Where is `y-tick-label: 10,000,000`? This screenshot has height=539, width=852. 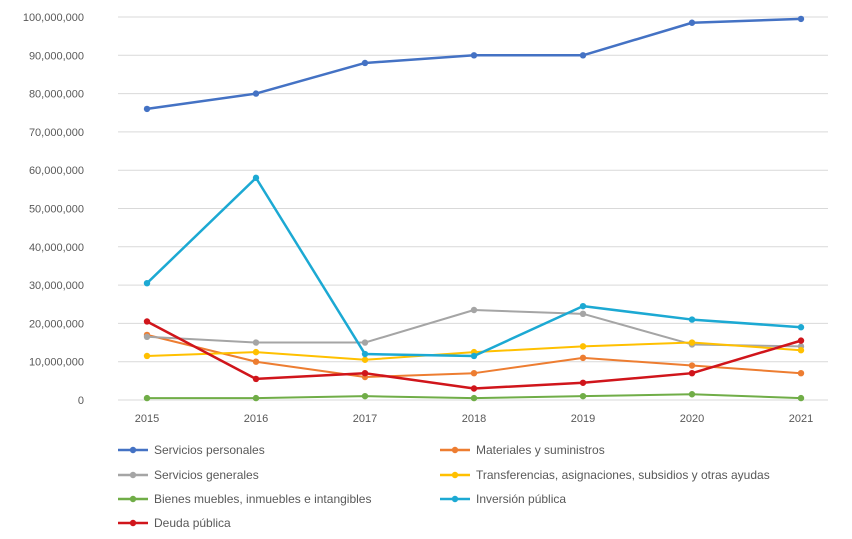
y-tick-label: 10,000,000 is located at coordinates (56, 363).